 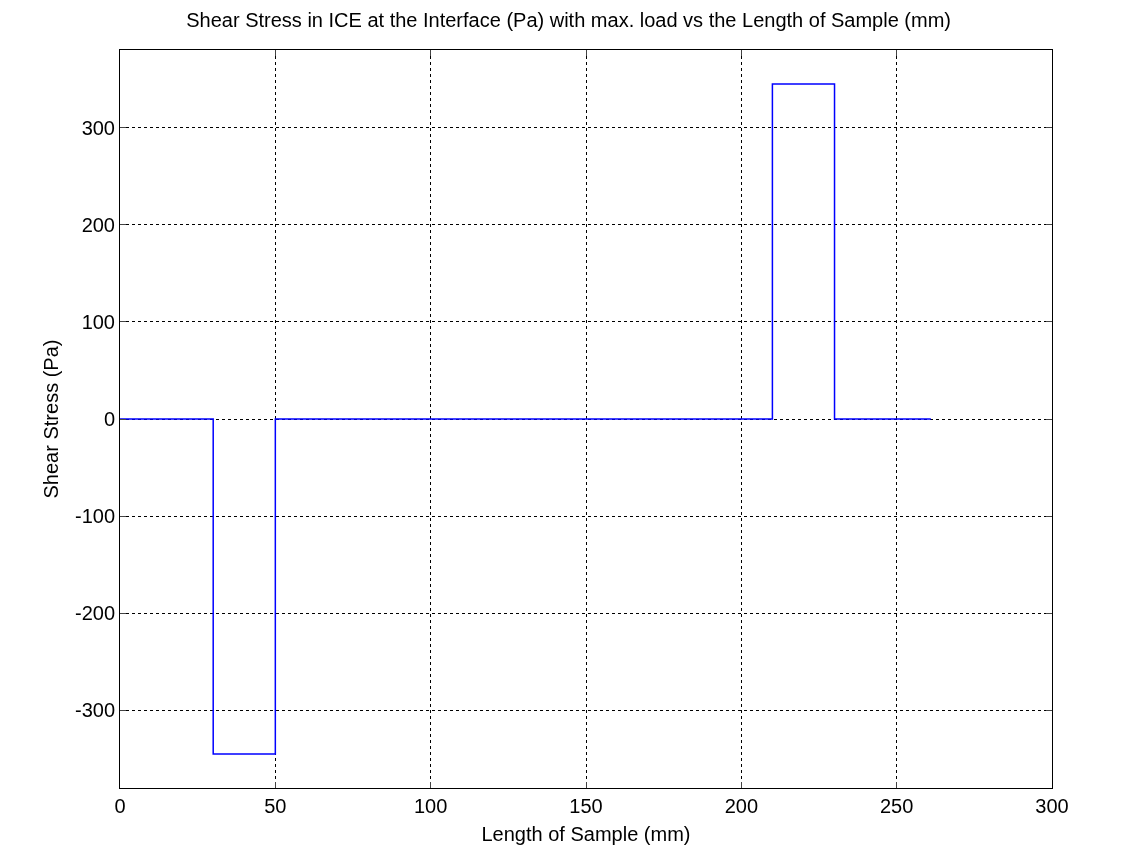 I want to click on y-tick-label: 300, so click(x=98, y=127).